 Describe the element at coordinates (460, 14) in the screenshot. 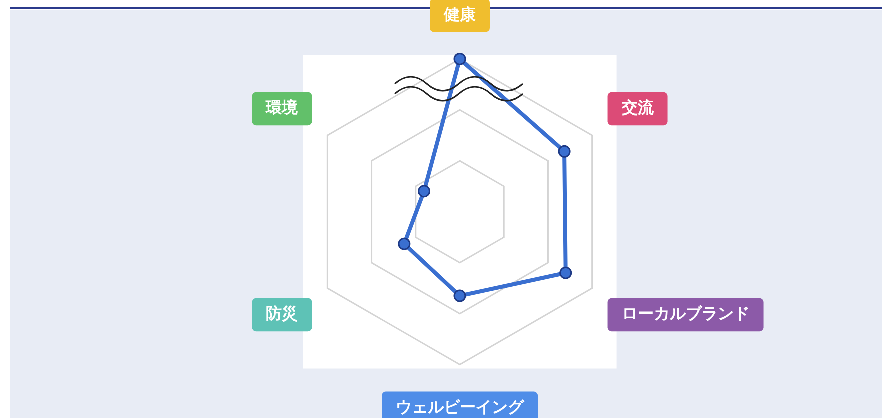

I see `spoke-label: 健康` at that location.